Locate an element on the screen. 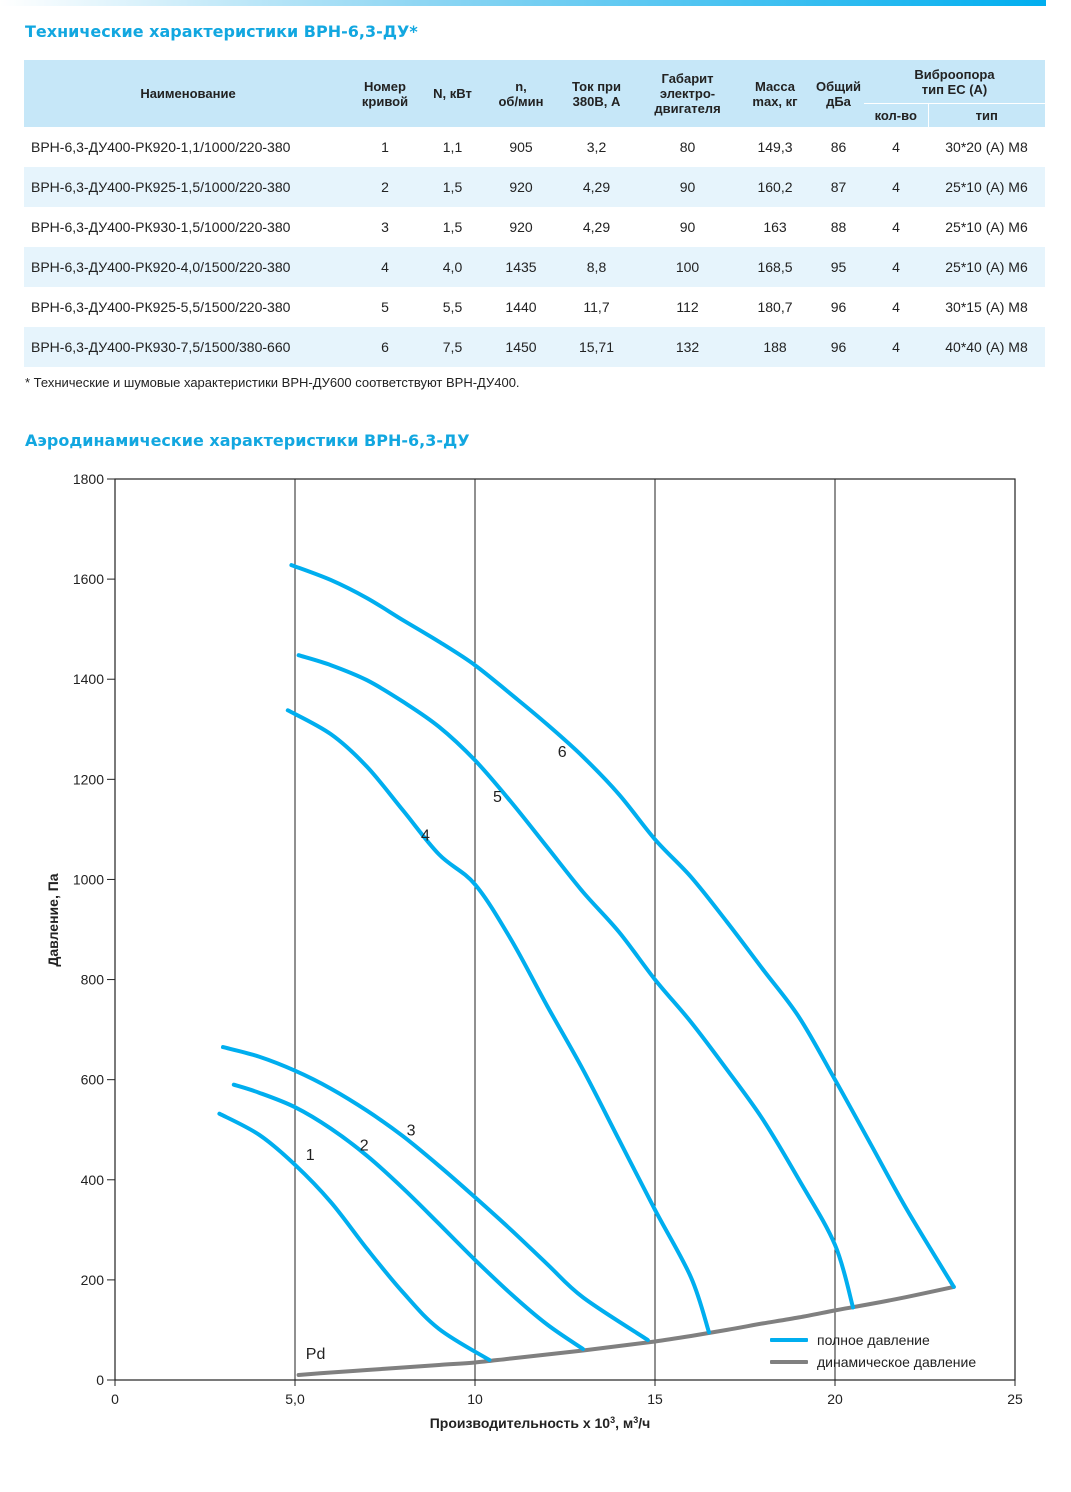 This screenshot has height=1492, width=1071. legend-label-full: полное давление is located at coordinates (873, 1340).